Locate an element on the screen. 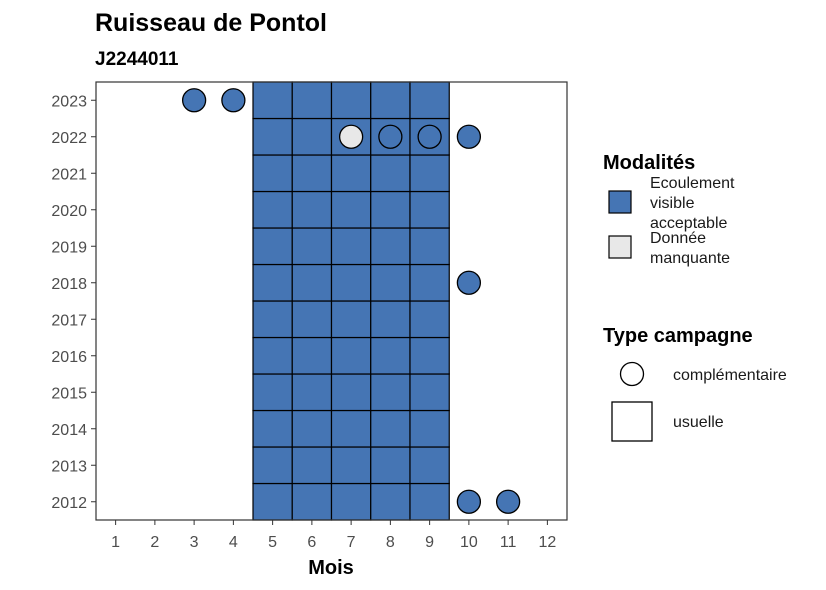 Image resolution: width=826 pixels, height=590 pixels. legend-label-type: complémentaire is located at coordinates (730, 375).